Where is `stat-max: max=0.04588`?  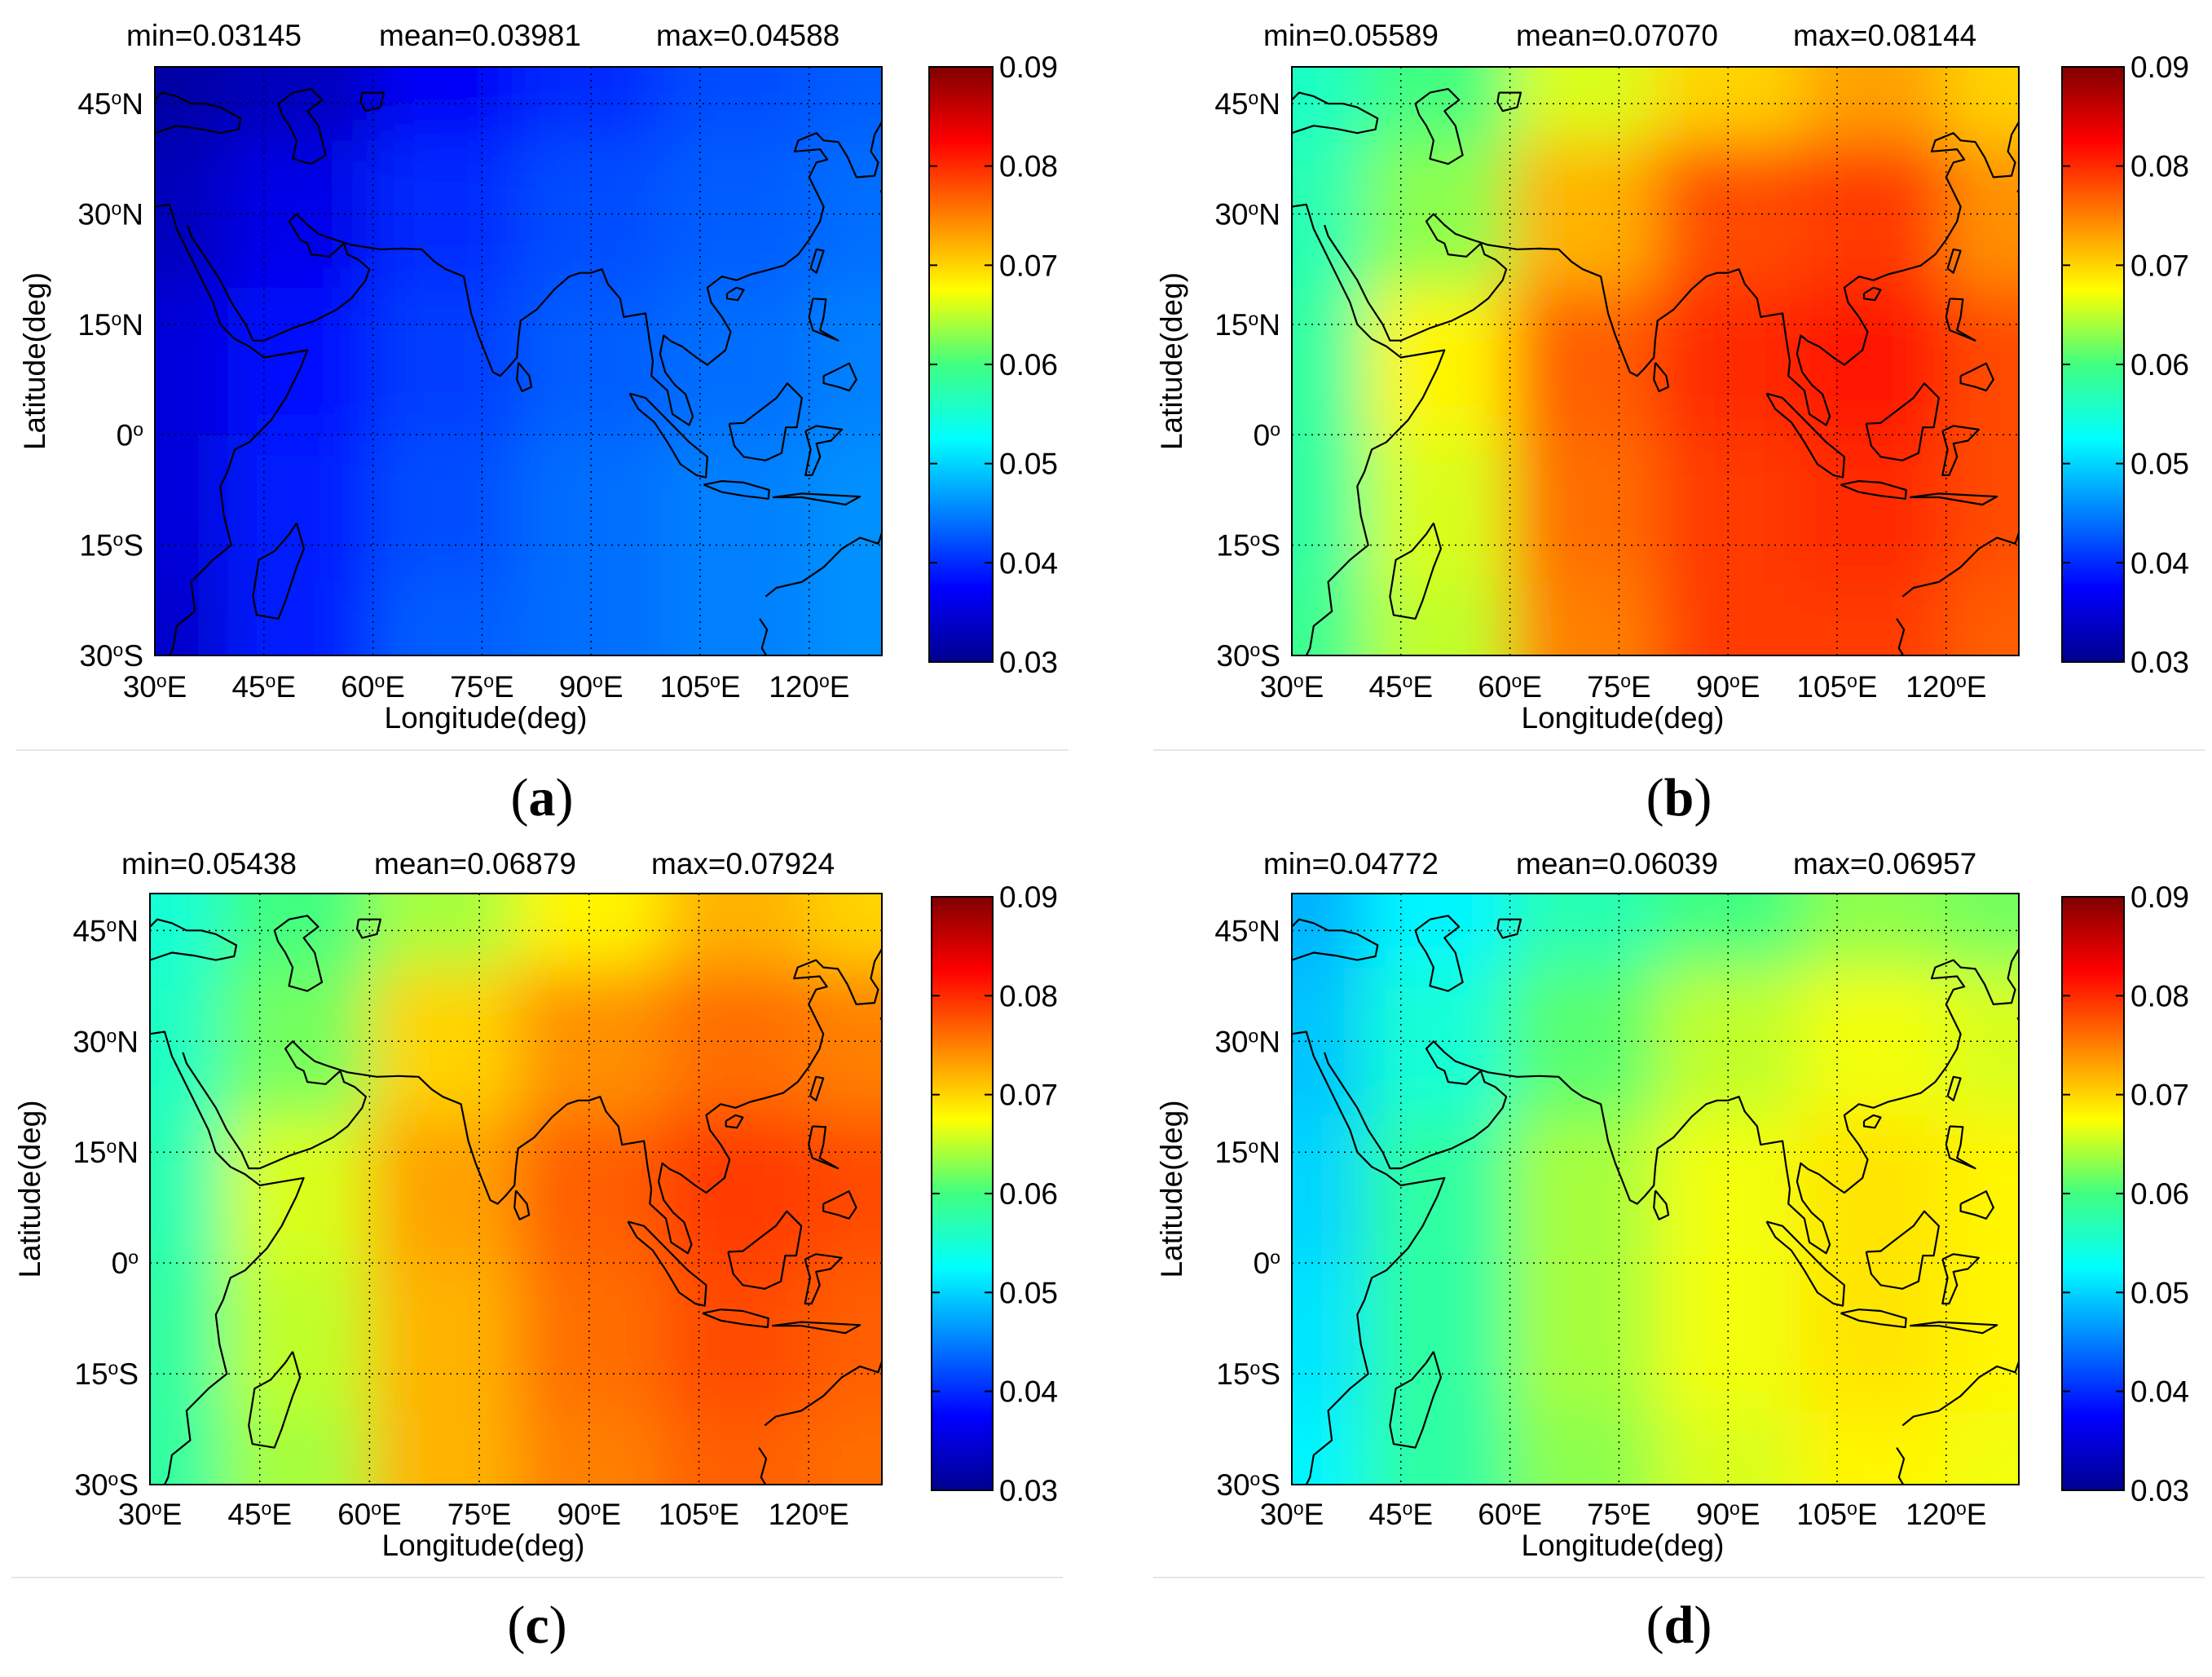 stat-max: max=0.04588 is located at coordinates (747, 35).